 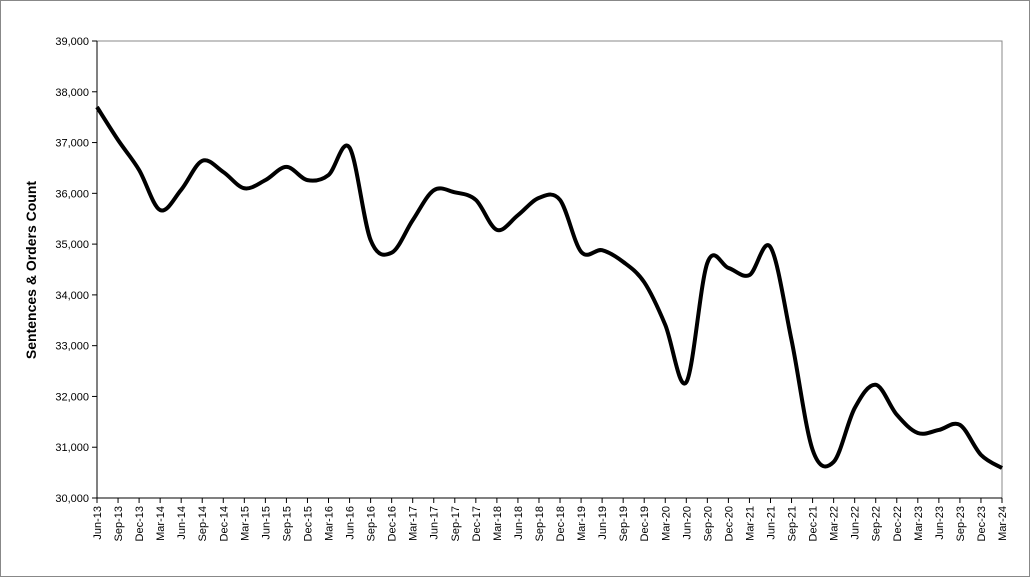 I want to click on x-tick-label: Dec-22, so click(x=898, y=523).